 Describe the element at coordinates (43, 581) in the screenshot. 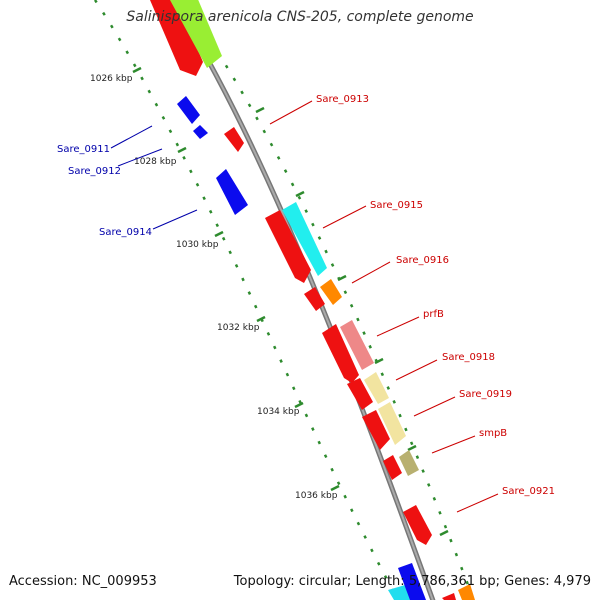

I see `accession-label: Accession:` at that location.